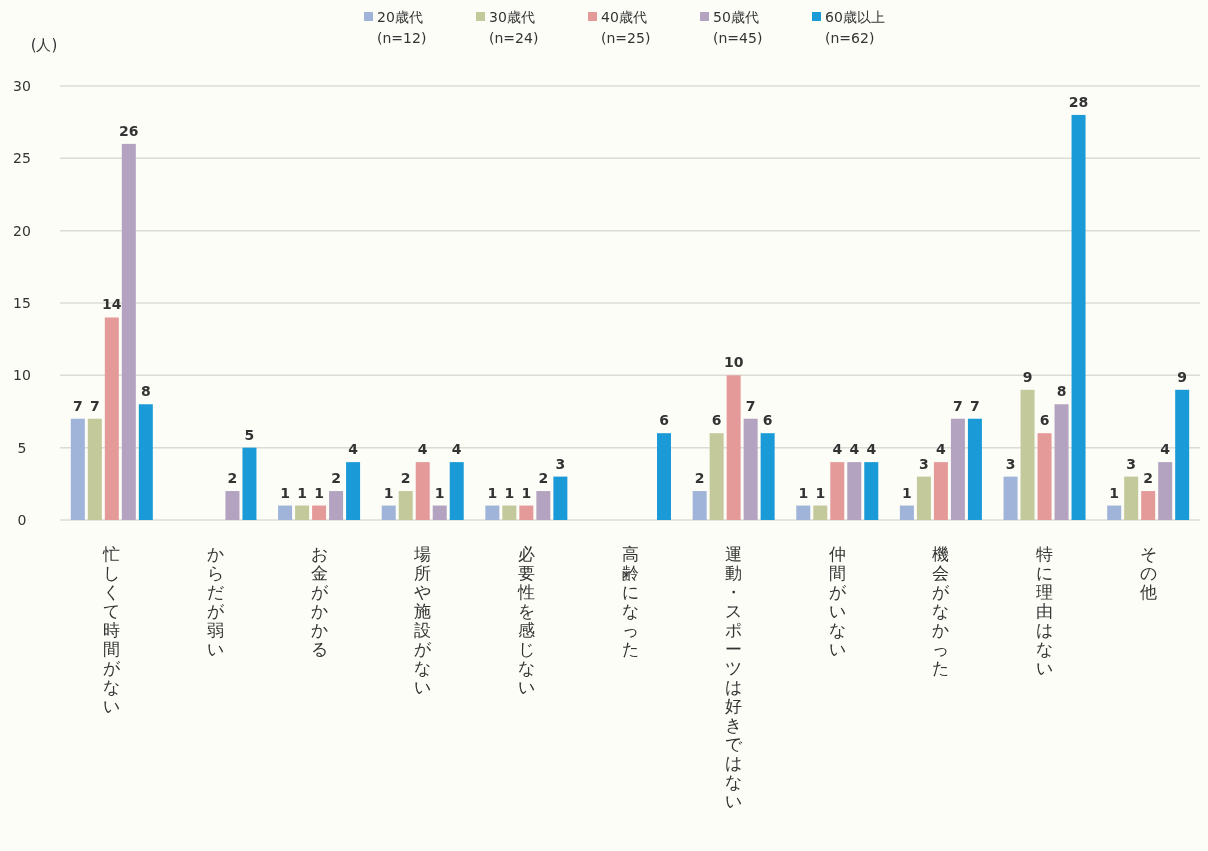  Describe the element at coordinates (1078, 101) in the screenshot. I see `data-label: 28` at that location.